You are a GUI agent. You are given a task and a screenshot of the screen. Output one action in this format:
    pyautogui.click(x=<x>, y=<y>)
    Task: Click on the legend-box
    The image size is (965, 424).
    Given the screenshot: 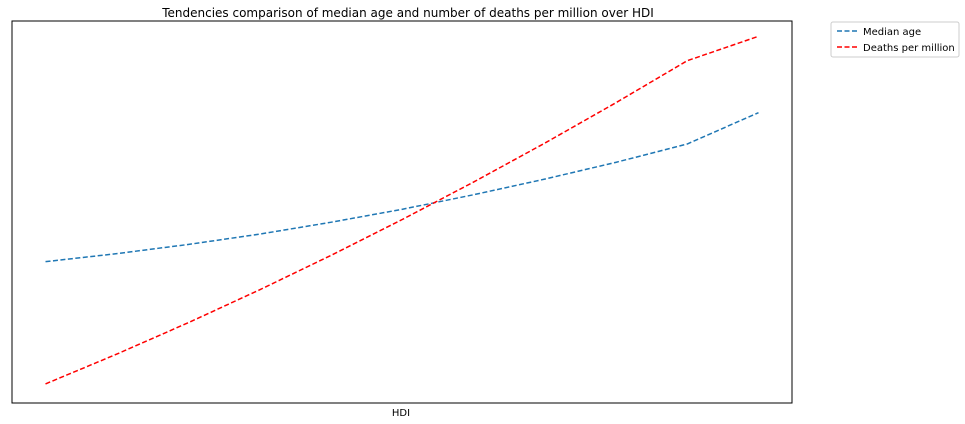 What is the action you would take?
    pyautogui.click(x=895, y=39)
    